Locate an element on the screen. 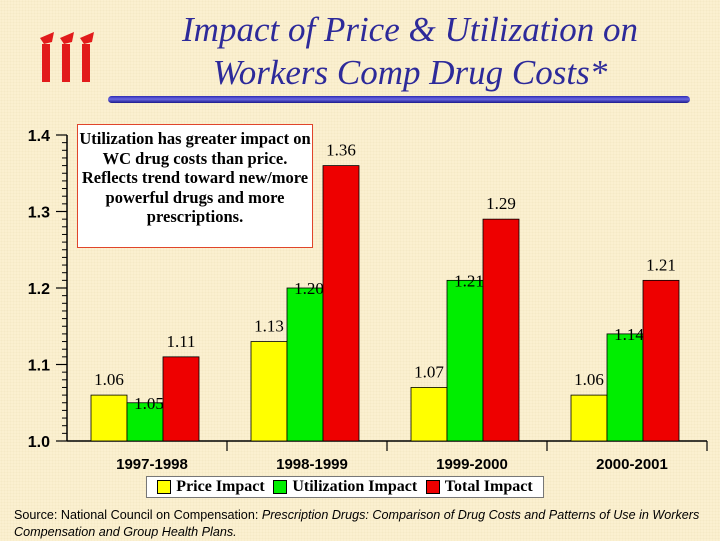 The image size is (720, 541). y-tick-label: 1.2 is located at coordinates (39, 289).